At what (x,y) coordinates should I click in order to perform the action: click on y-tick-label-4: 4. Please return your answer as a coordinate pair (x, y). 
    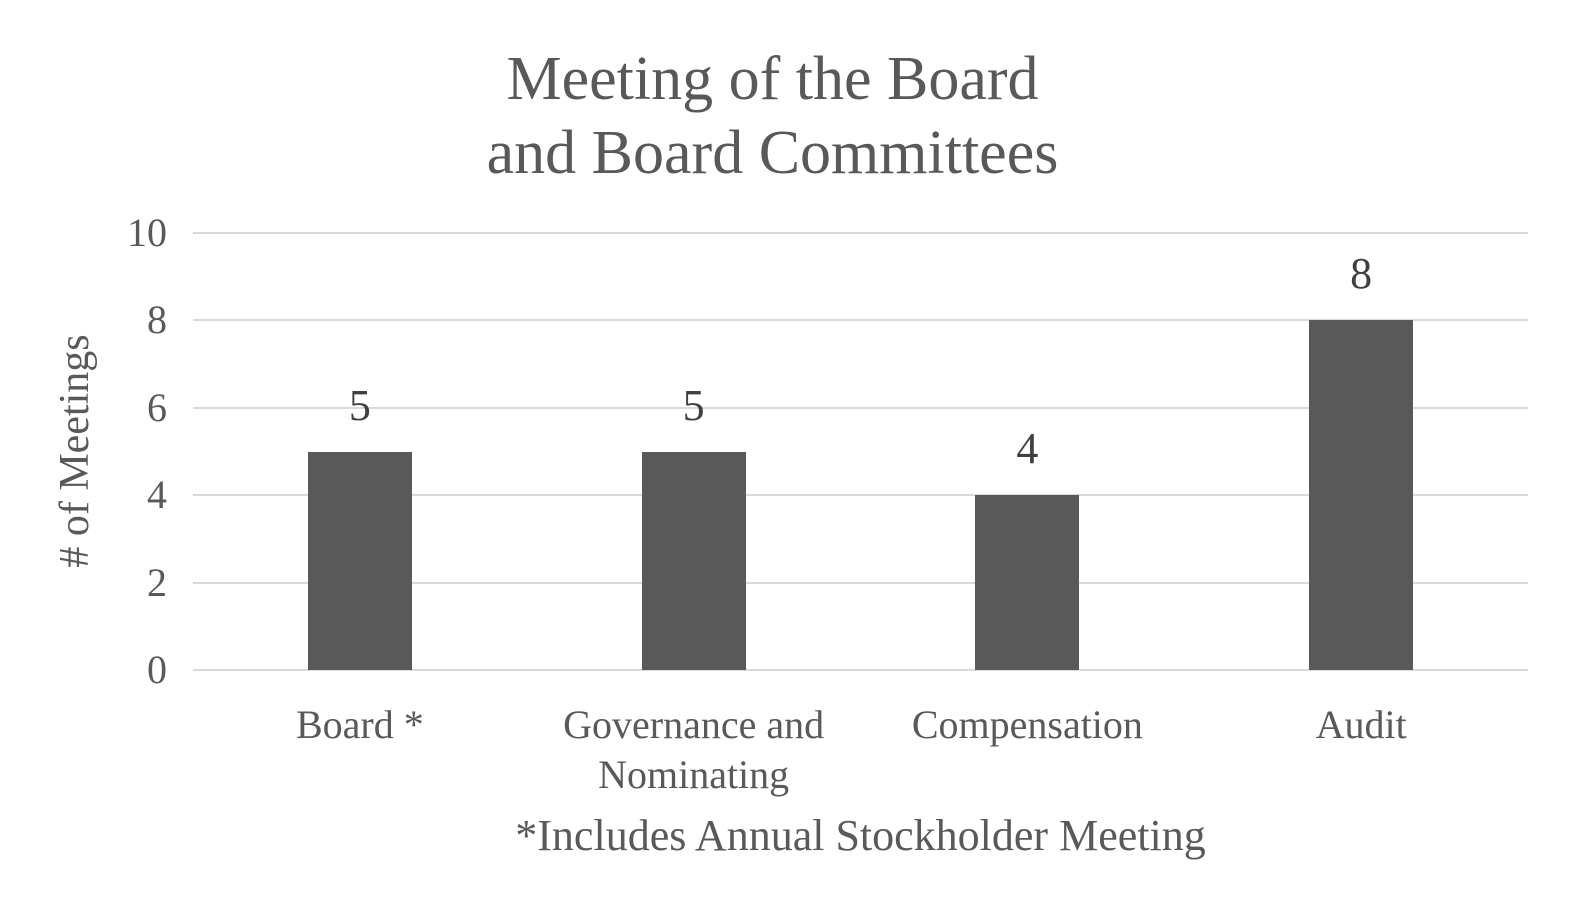
    Looking at the image, I should click on (157, 495).